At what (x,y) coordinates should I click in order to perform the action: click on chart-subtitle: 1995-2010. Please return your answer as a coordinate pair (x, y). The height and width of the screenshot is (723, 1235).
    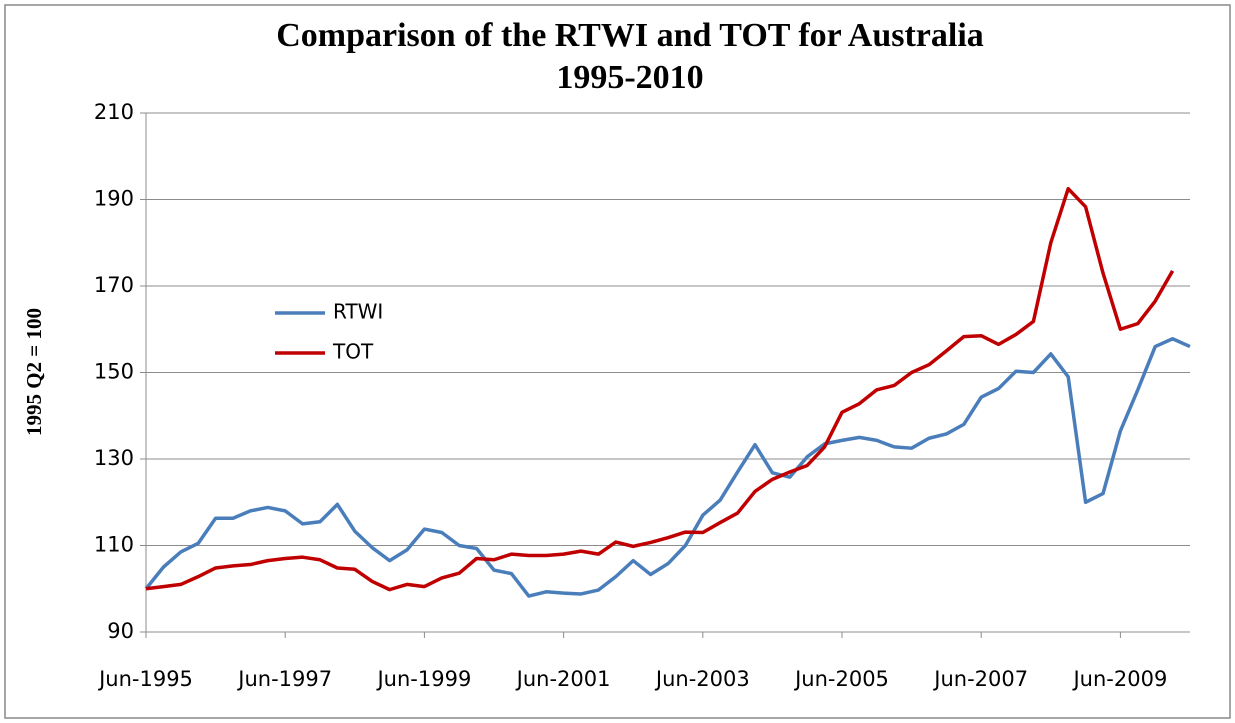
    Looking at the image, I should click on (629, 77).